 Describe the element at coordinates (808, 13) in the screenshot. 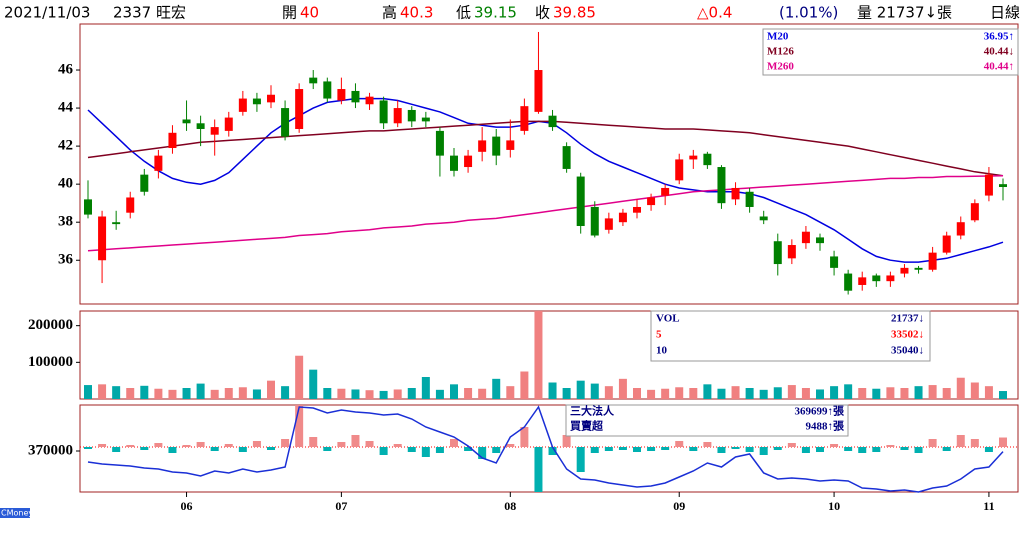

I see `change-pct: (1.01%)` at that location.